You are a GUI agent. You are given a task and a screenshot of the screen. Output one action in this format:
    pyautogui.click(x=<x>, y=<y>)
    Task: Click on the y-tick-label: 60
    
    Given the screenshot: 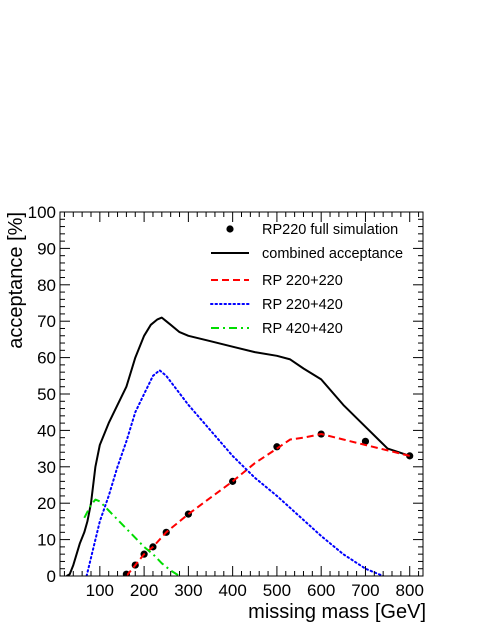 What is the action you would take?
    pyautogui.click(x=46, y=358)
    